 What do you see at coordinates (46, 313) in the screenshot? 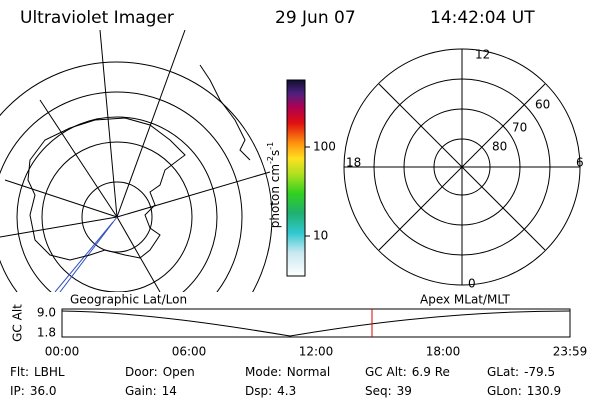
I see `y-tick-label: 9.0` at bounding box center [46, 313].